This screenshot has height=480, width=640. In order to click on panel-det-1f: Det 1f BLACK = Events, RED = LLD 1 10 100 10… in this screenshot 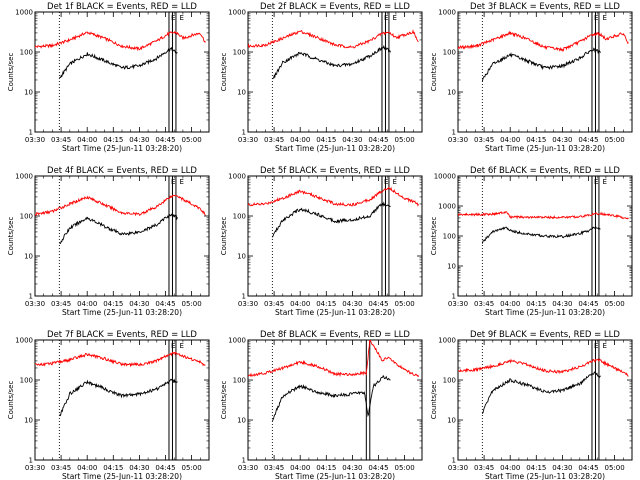, I will do `click(108, 77)`.